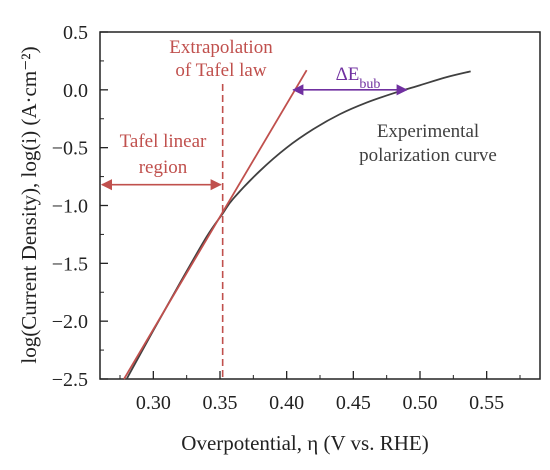 The width and height of the screenshot is (550, 470). I want to click on delta-e-bub-label: ΔEbub, so click(358, 78).